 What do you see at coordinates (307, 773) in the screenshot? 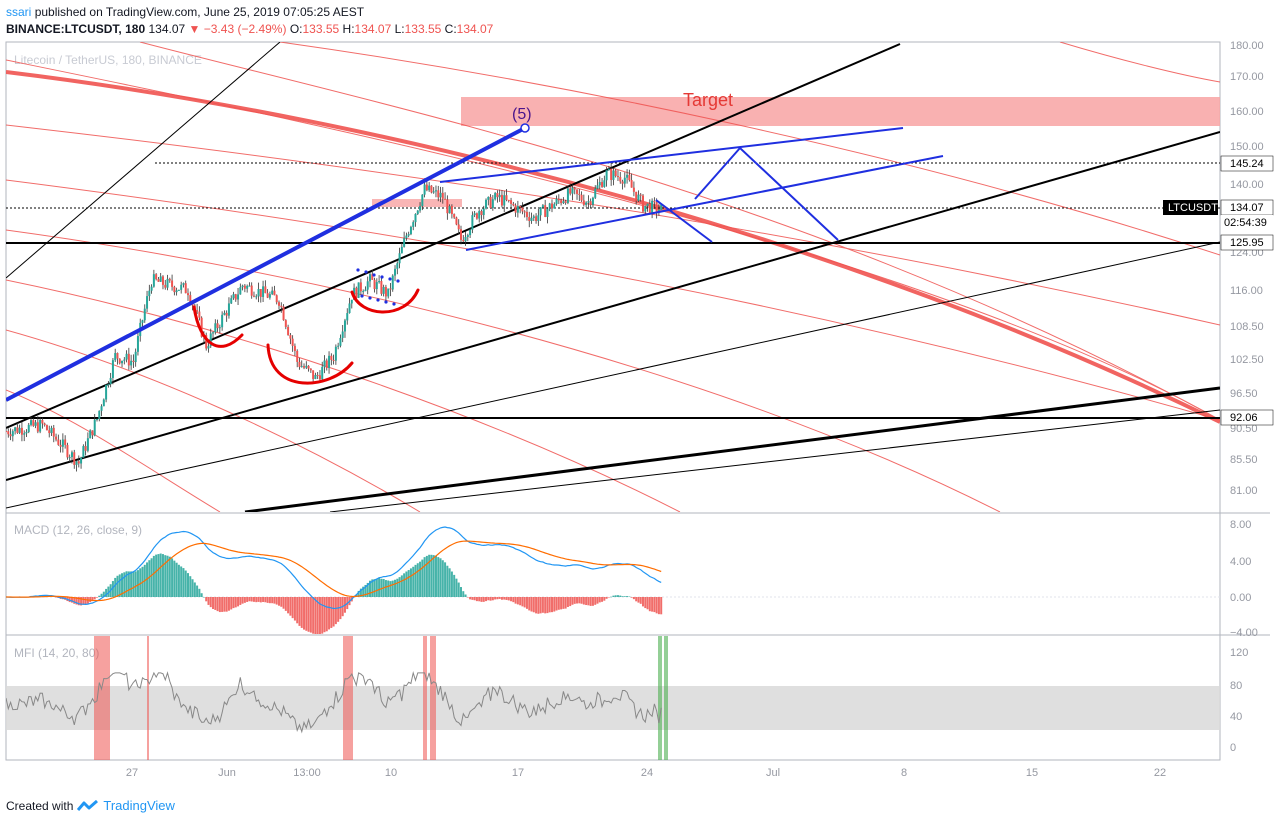
I see `time-tick: 13:00` at bounding box center [307, 773].